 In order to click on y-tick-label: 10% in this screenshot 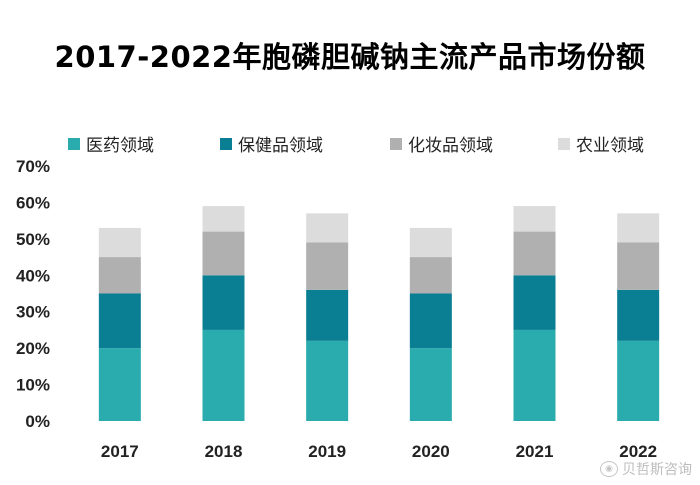, I will do `click(33, 385)`.